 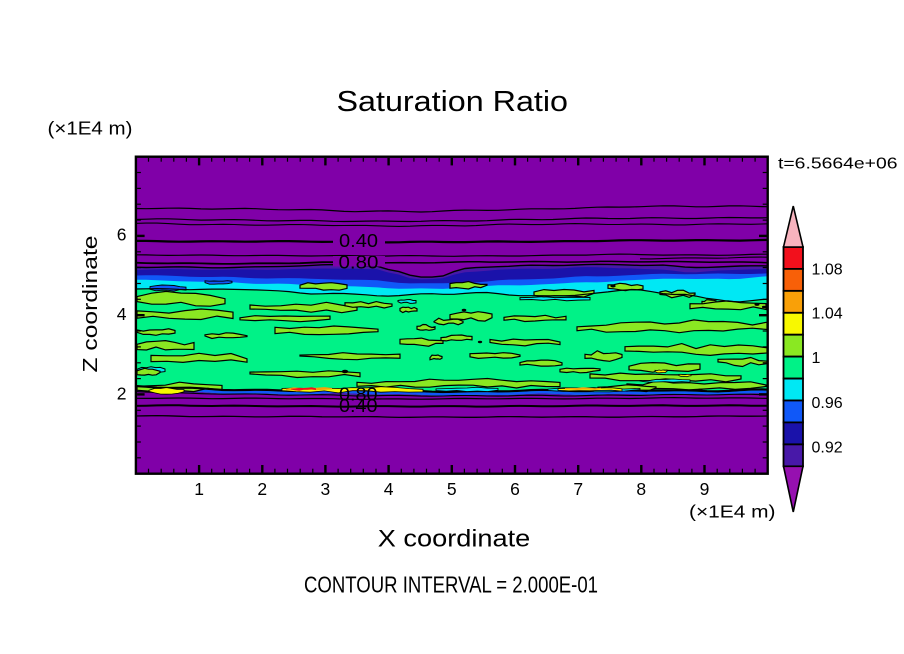 I want to click on svg-text: 1.08, so click(x=827, y=270).